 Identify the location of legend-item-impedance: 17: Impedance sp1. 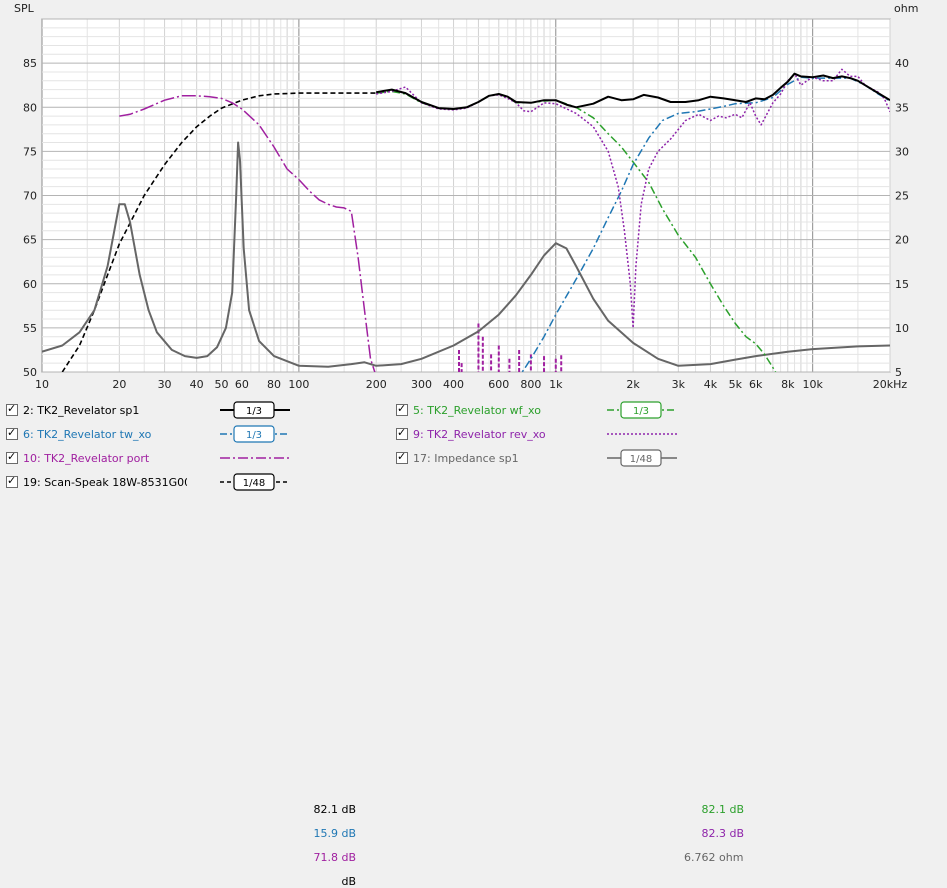
(496, 458).